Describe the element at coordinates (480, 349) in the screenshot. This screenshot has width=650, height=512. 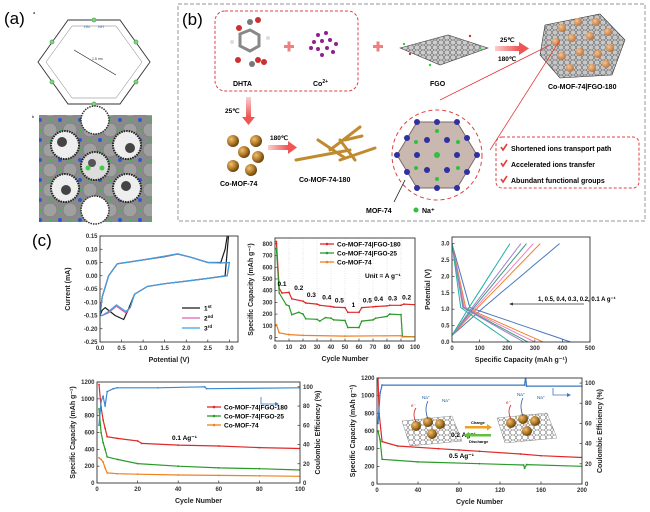
I see `x-tick-label: 100` at that location.